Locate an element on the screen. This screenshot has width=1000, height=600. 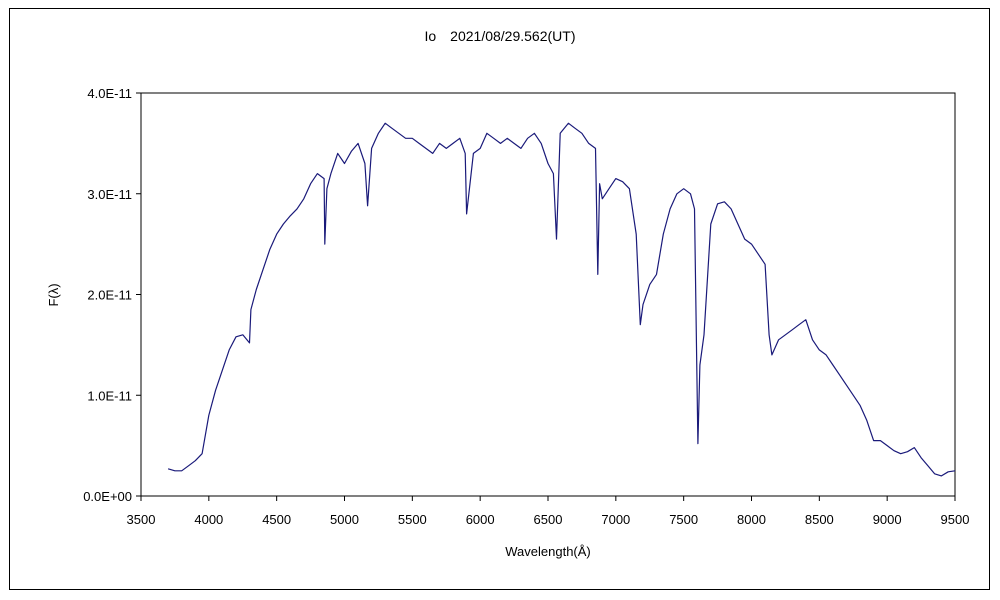
x-tick-label: 5500 is located at coordinates (412, 519).